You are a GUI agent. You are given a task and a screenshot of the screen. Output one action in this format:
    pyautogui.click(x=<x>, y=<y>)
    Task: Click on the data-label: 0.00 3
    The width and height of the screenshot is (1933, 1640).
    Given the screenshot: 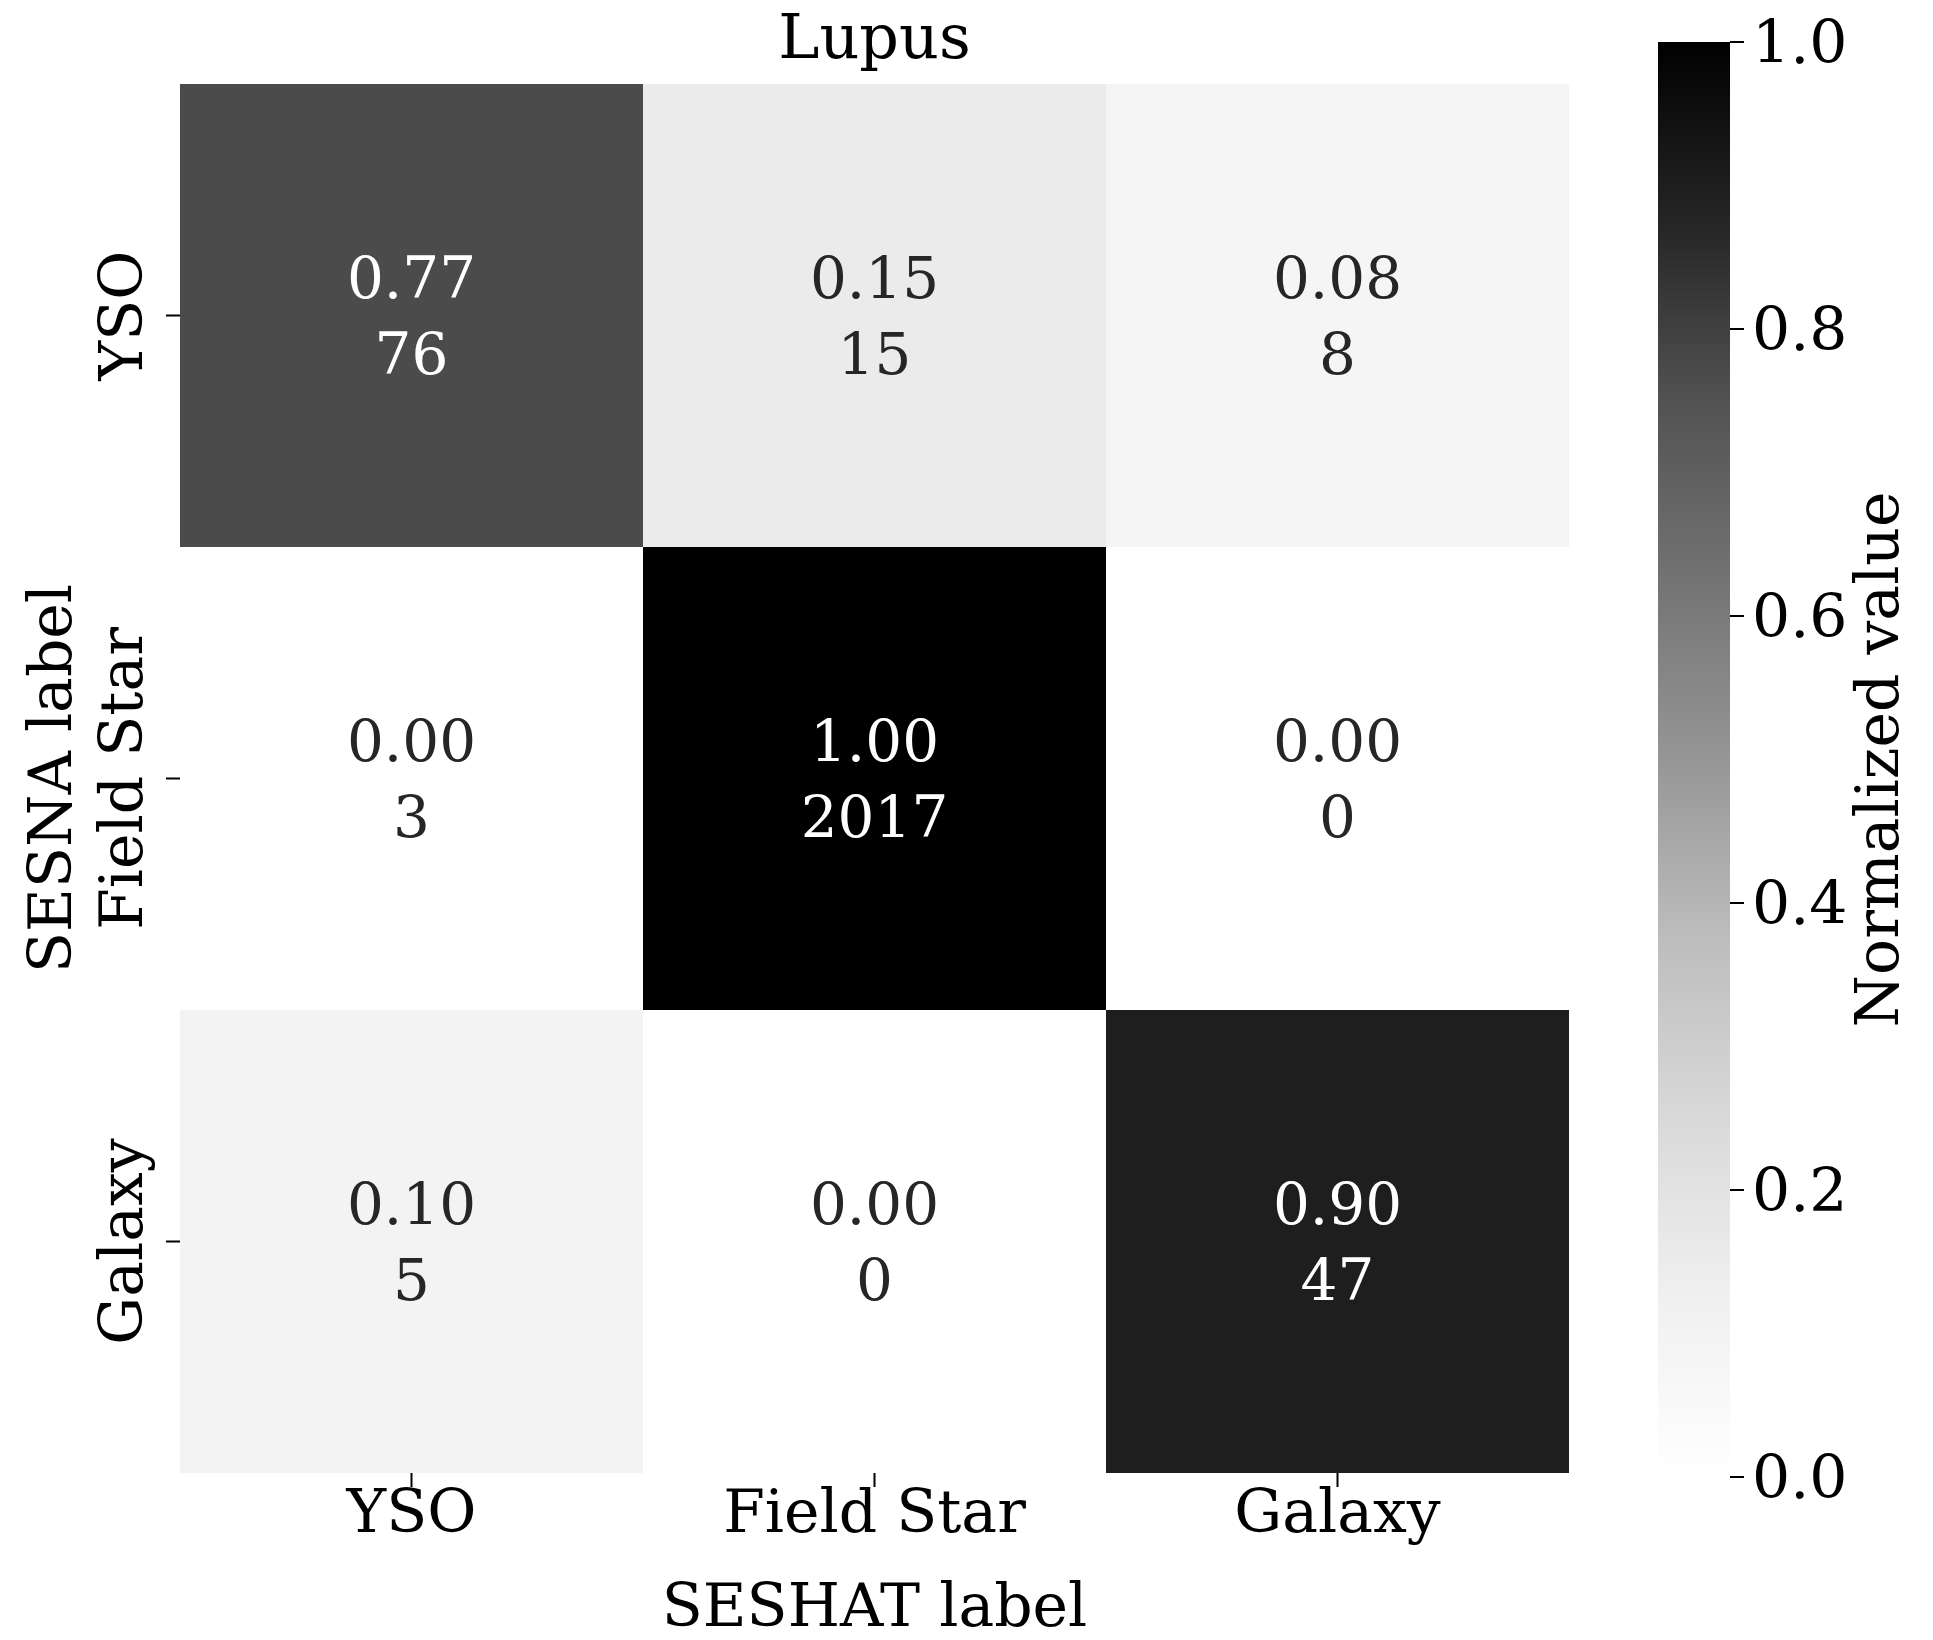 What is the action you would take?
    pyautogui.click(x=411, y=778)
    